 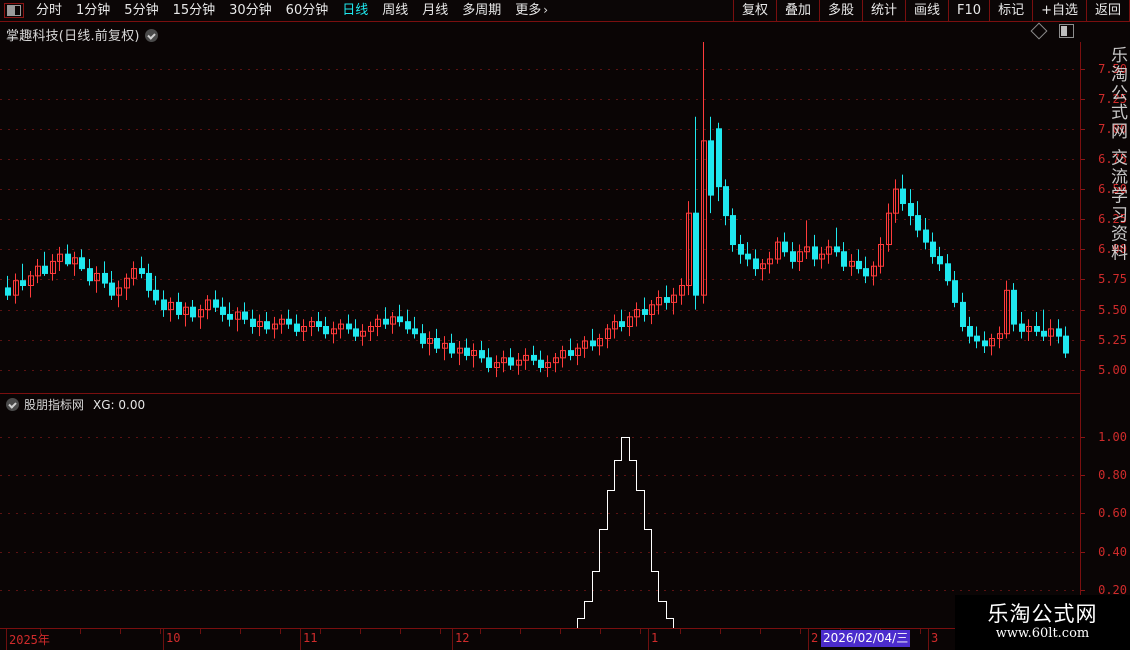 I want to click on period-button-5: 60分钟, so click(x=307, y=10).